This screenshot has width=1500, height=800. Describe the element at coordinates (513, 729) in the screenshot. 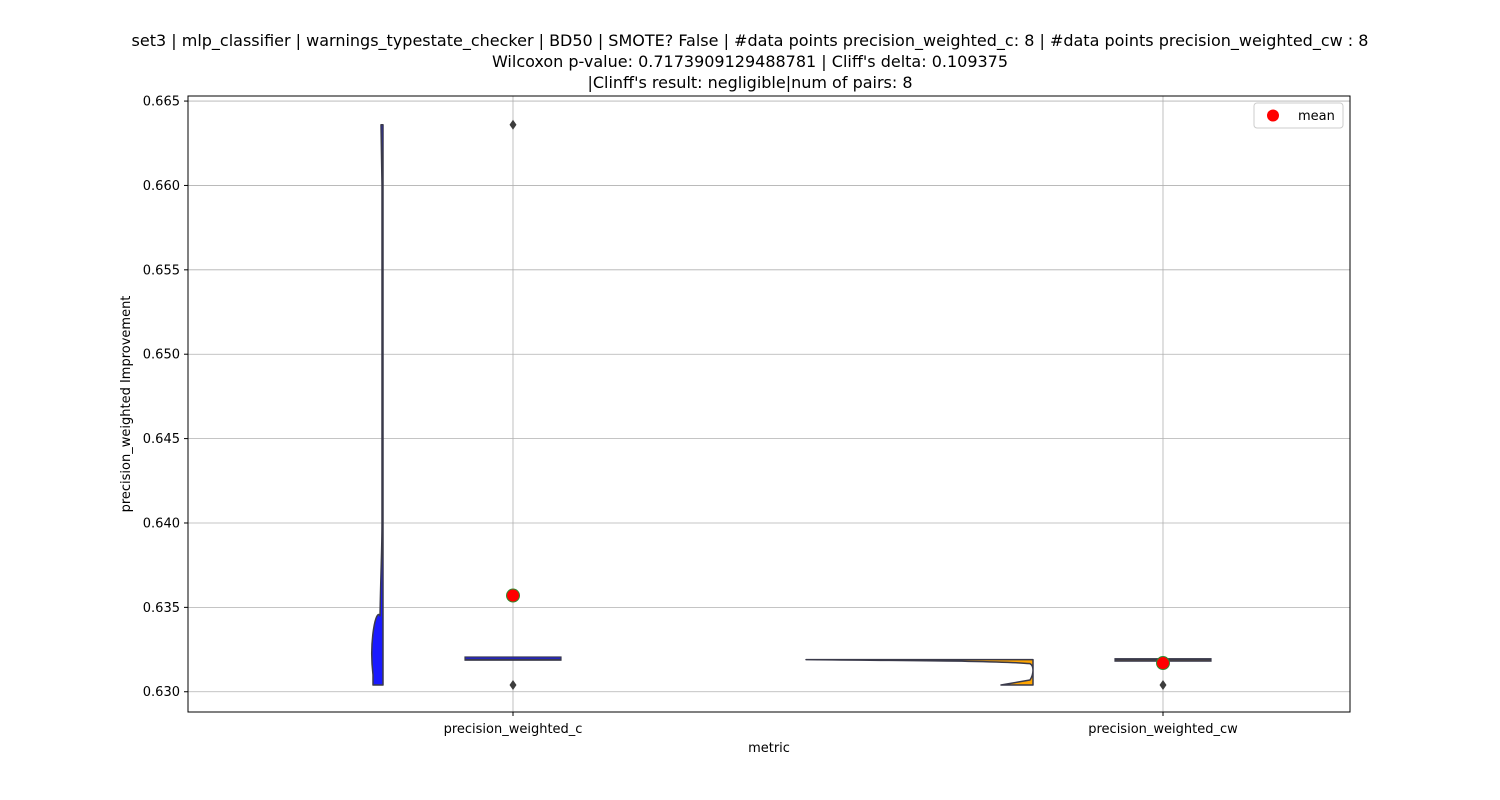

I see `x-tick-label-precision-weighted-c: precision_weighted_c` at that location.